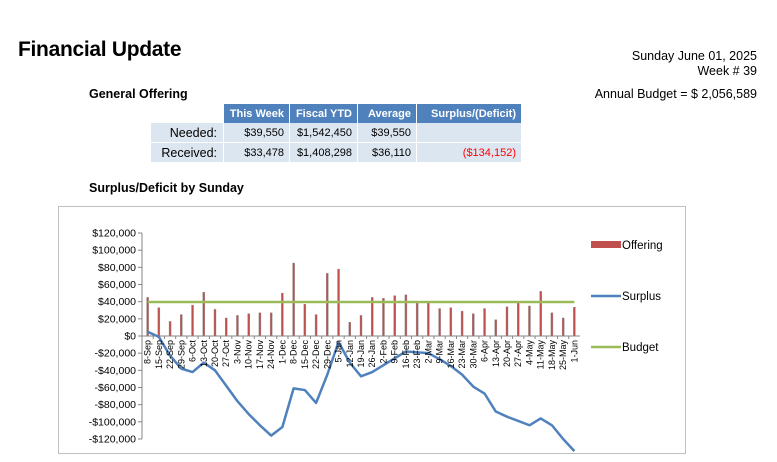  Describe the element at coordinates (187, 113) in the screenshot. I see `table-corner` at that location.